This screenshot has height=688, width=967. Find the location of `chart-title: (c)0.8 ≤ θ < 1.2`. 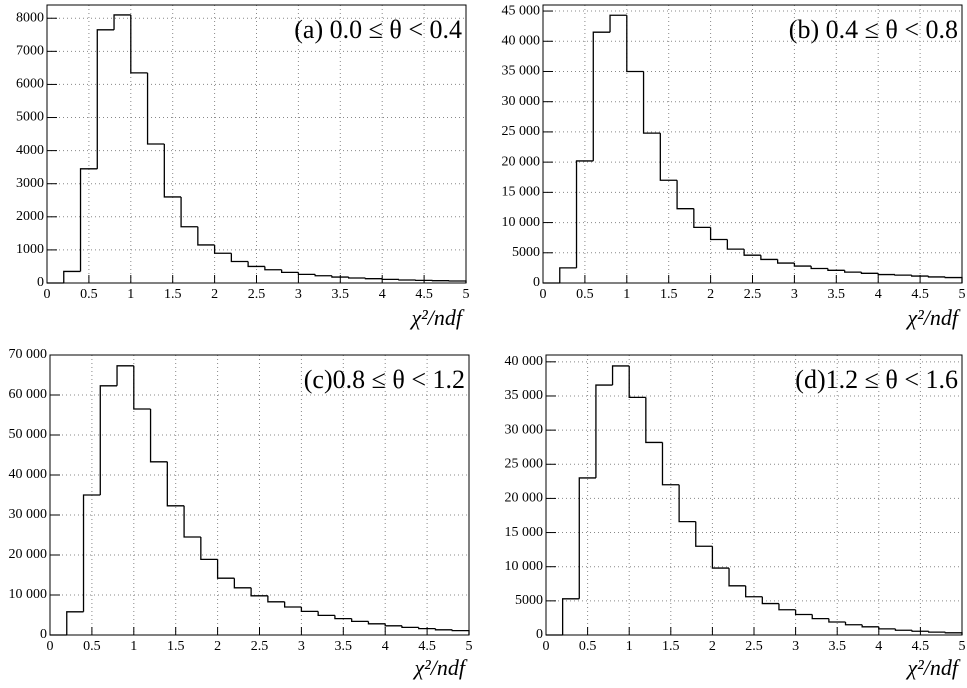

chart-title: (c)0.8 ≤ θ < 1.2 is located at coordinates (384, 379).